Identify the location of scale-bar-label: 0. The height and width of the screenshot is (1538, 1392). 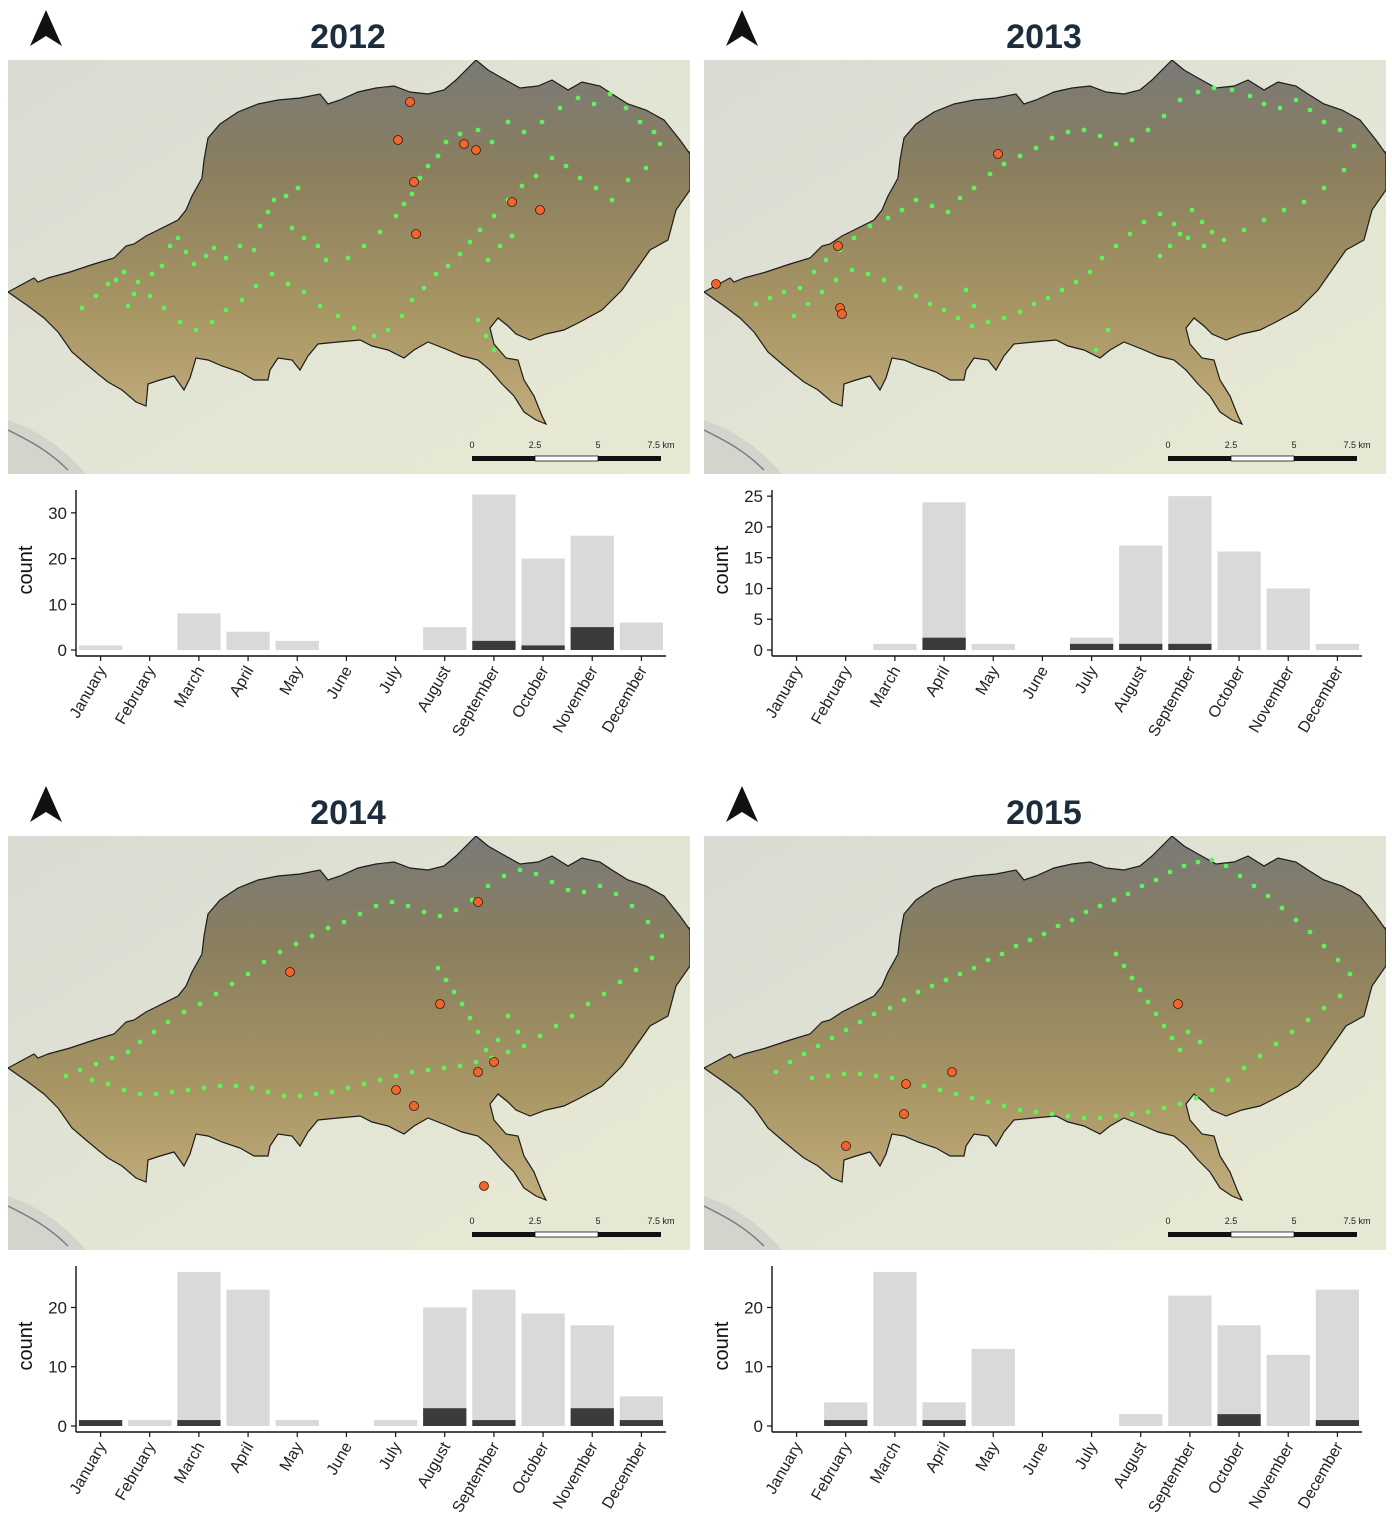
(471, 445).